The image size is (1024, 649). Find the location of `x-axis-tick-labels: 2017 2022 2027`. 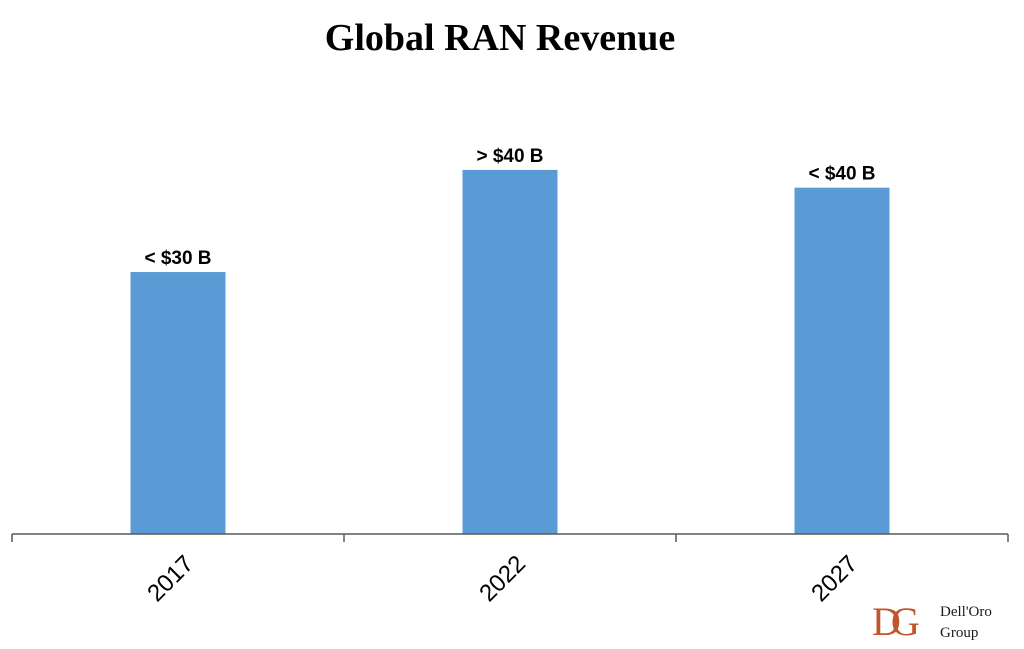

x-axis-tick-labels: 2017 2022 2027 is located at coordinates (502, 578).